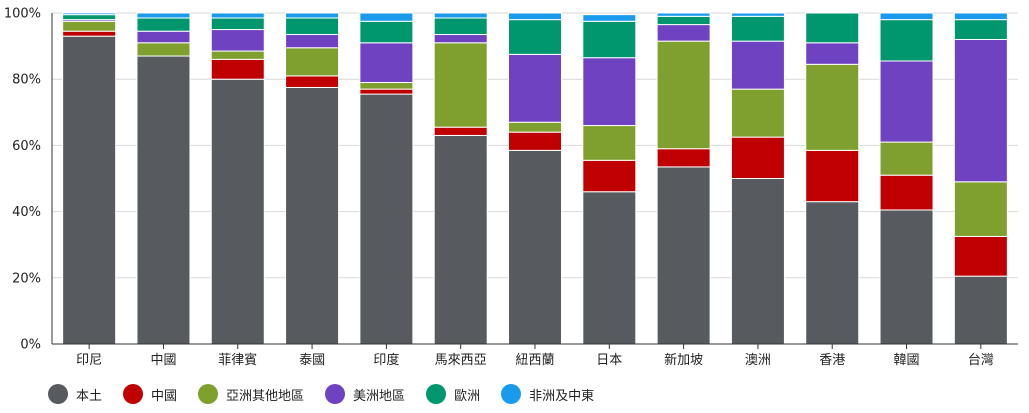 Image resolution: width=1029 pixels, height=413 pixels. What do you see at coordinates (467, 396) in the screenshot?
I see `legend-label: 歐洲` at bounding box center [467, 396].